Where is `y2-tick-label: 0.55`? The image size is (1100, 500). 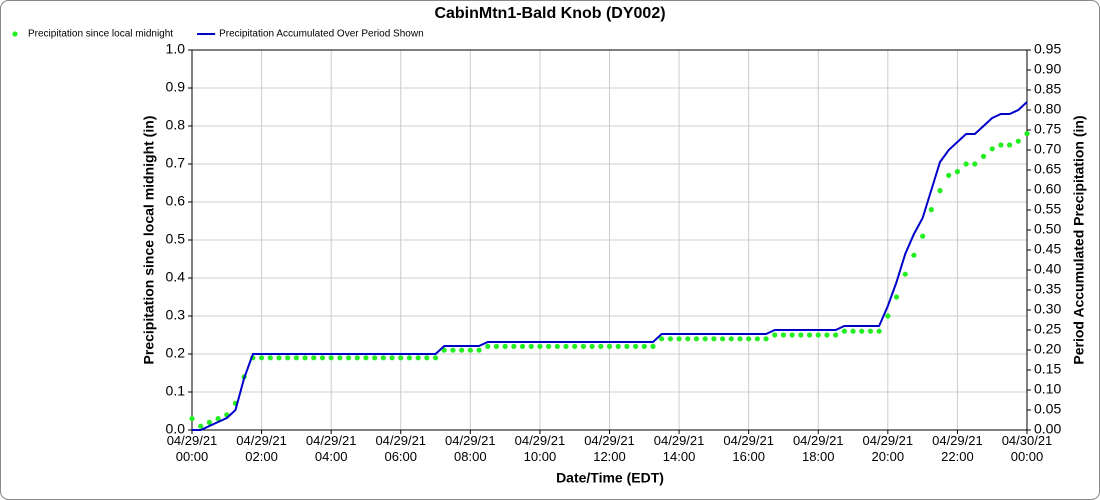
y2-tick-label: 0.55 is located at coordinates (1047, 209).